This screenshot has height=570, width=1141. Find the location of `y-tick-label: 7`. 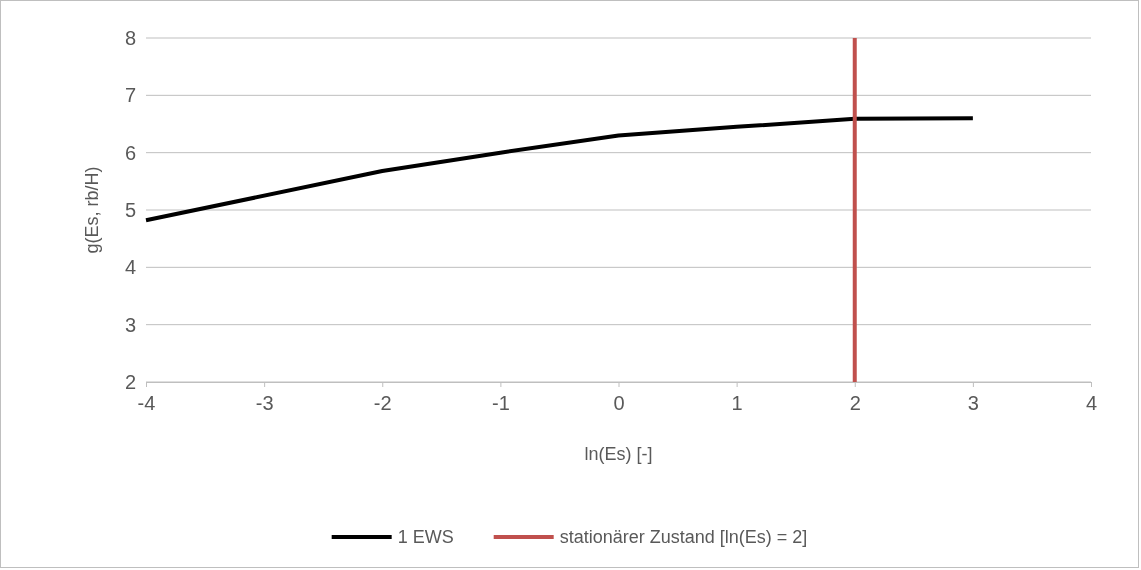

y-tick-label: 7 is located at coordinates (130, 95).